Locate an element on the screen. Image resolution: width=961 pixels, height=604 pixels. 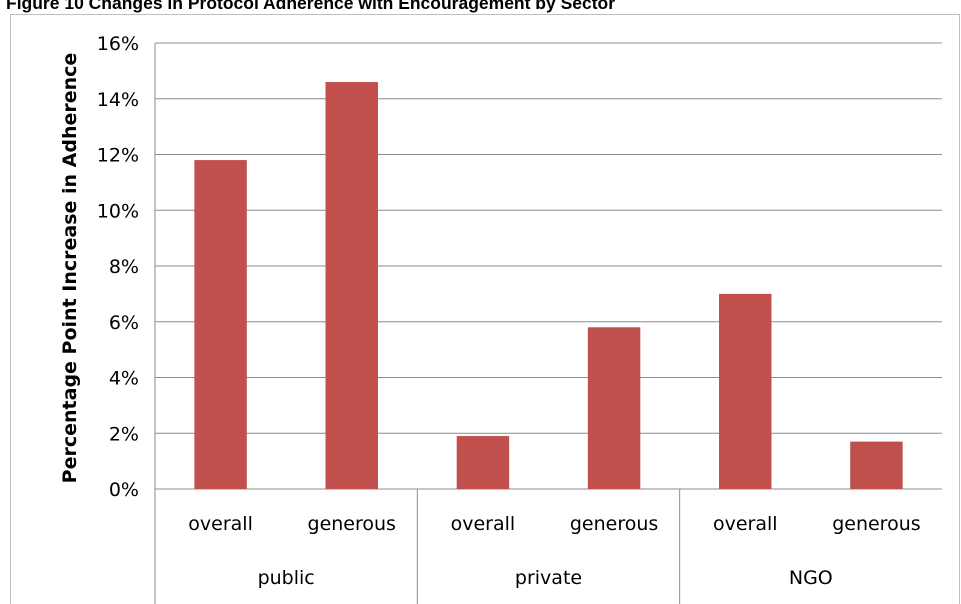
x-group-label: public is located at coordinates (286, 578).